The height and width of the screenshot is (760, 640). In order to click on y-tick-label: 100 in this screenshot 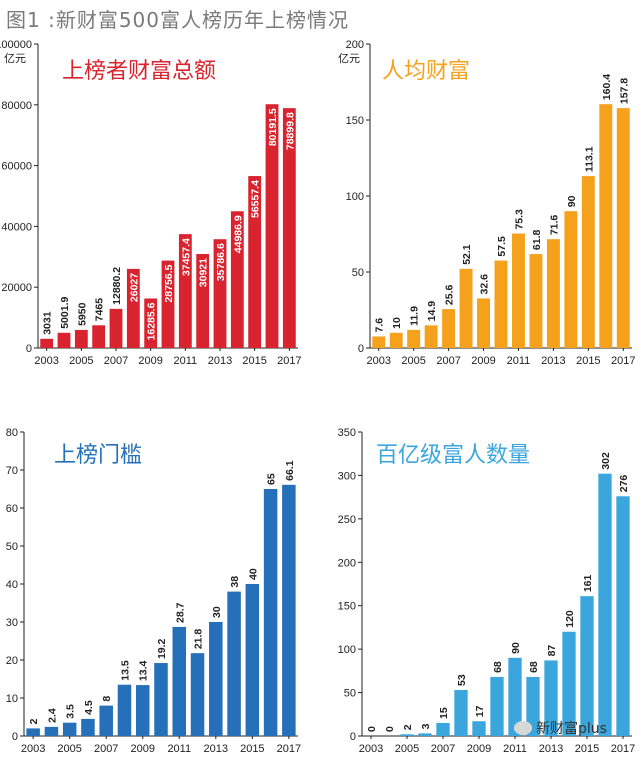, I will do `click(355, 197)`.